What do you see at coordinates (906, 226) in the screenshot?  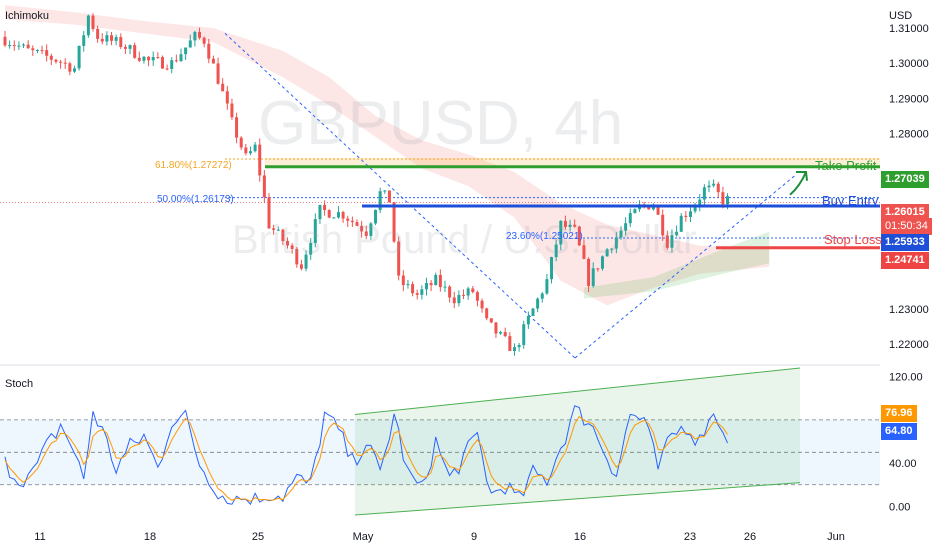 I see `countdown-tag: 01:50:34` at bounding box center [906, 226].